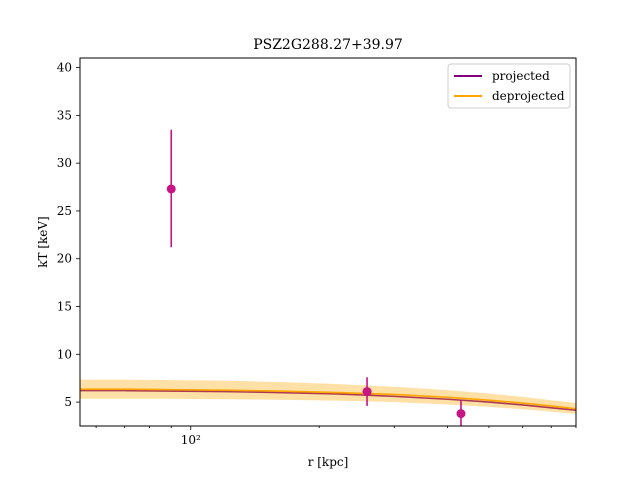 Image resolution: width=640 pixels, height=480 pixels. What do you see at coordinates (509, 86) in the screenshot?
I see `legend: projected deprojected` at bounding box center [509, 86].